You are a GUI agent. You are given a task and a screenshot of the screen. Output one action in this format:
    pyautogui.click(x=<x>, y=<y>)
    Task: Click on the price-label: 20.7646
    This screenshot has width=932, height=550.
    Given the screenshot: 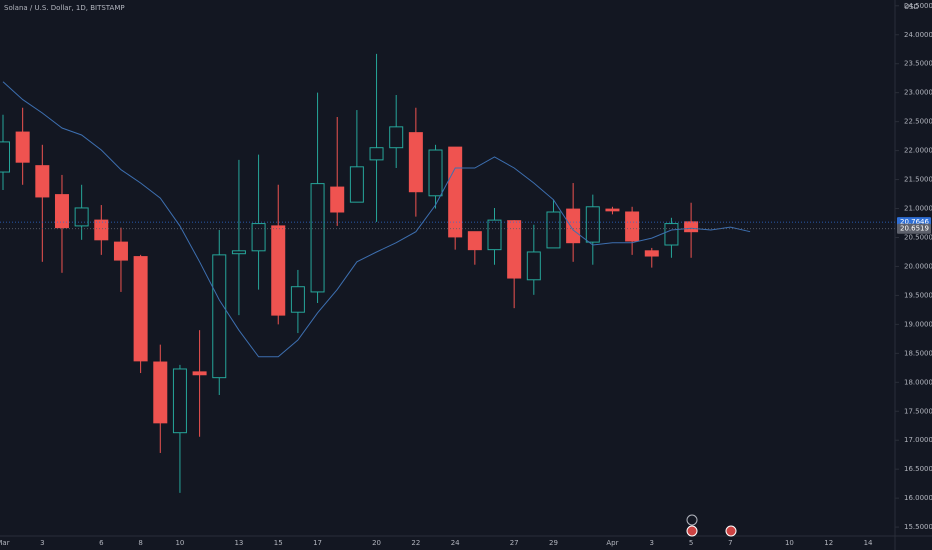 What is the action you would take?
    pyautogui.click(x=914, y=222)
    